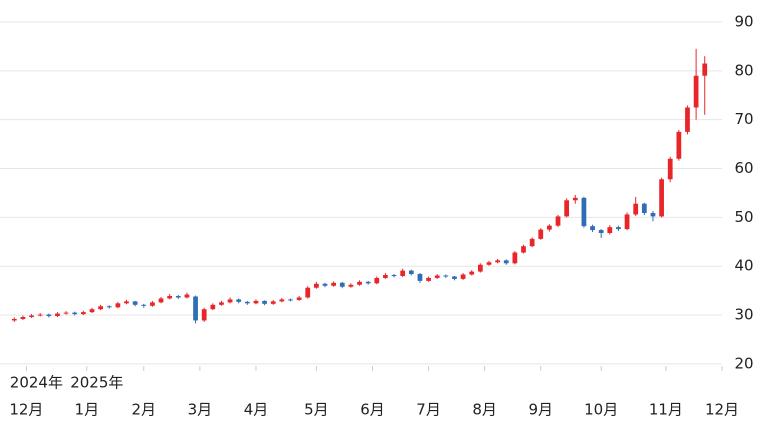  I want to click on y-tick-label: 60, so click(743, 168).